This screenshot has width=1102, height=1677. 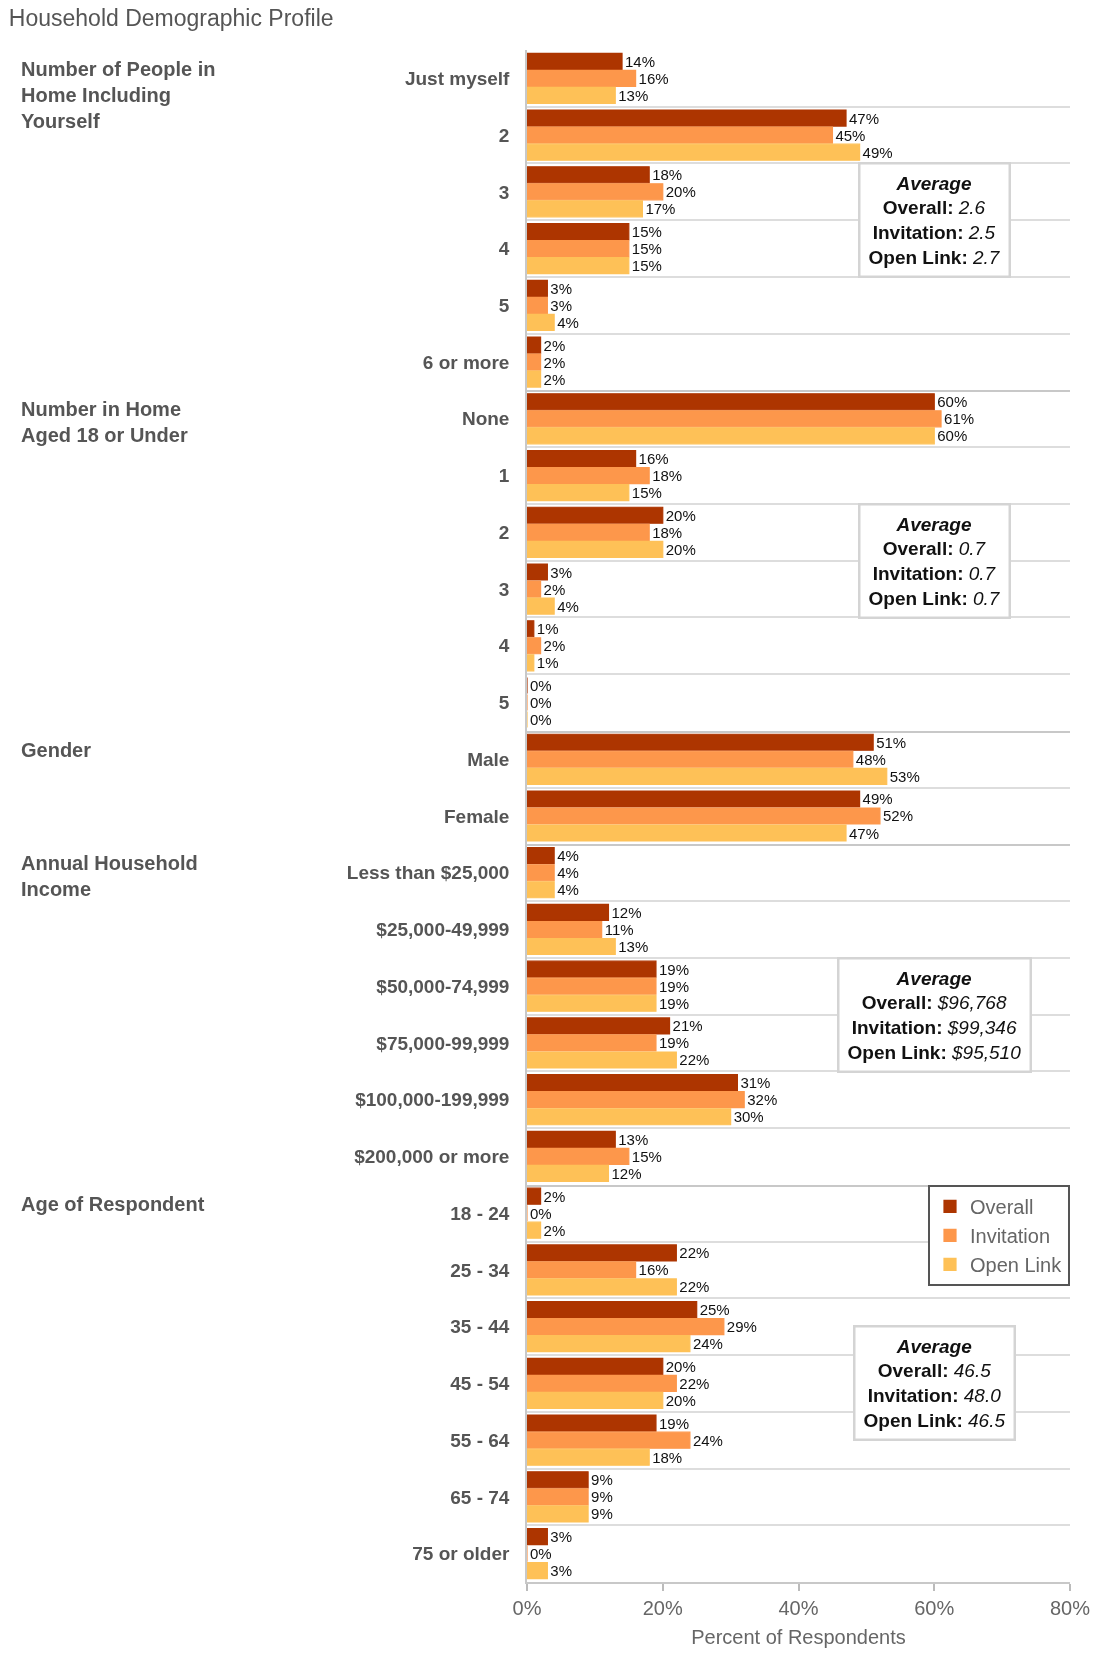 I want to click on data-label: 31%, so click(x=755, y=1083).